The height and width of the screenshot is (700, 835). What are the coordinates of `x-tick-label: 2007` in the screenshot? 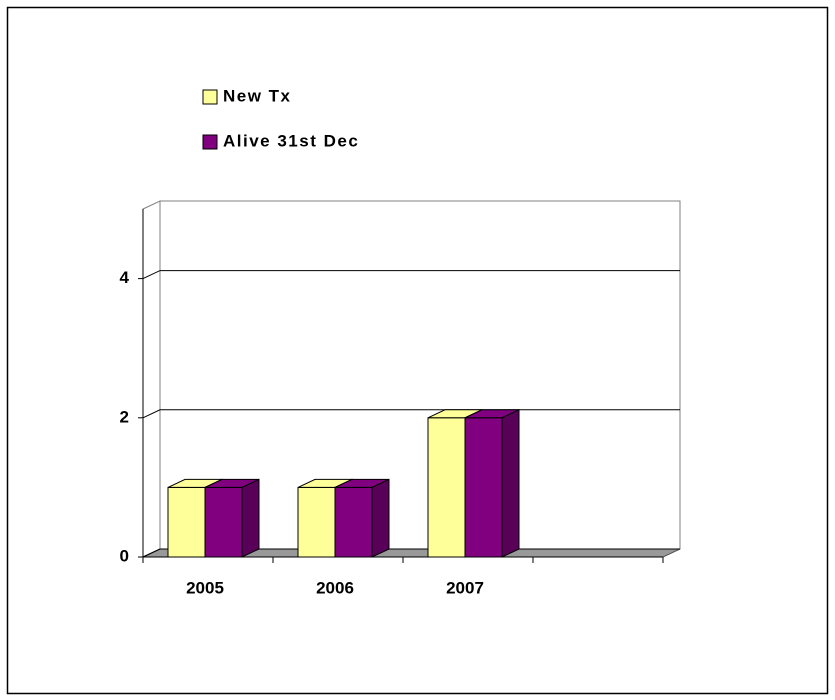 It's located at (465, 587).